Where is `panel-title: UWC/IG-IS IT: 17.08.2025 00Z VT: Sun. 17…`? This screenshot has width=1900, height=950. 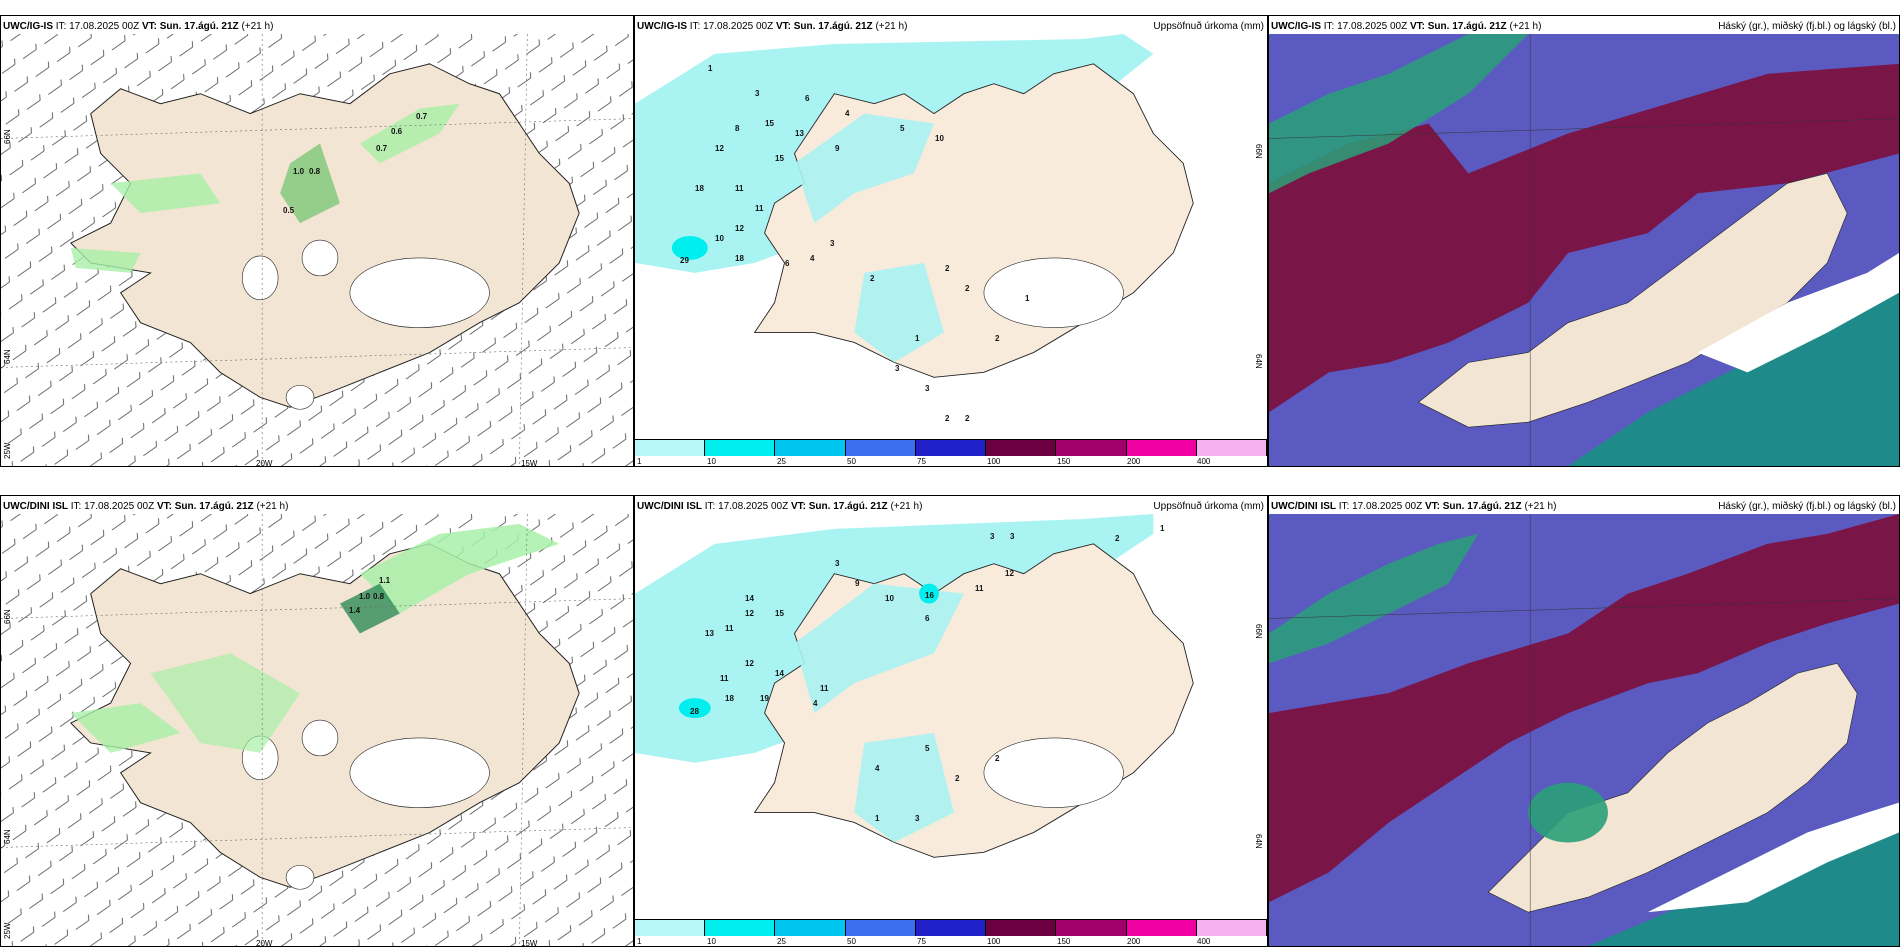
panel-title: UWC/IG-IS IT: 17.08.2025 00Z VT: Sun. 17… is located at coordinates (1406, 26).